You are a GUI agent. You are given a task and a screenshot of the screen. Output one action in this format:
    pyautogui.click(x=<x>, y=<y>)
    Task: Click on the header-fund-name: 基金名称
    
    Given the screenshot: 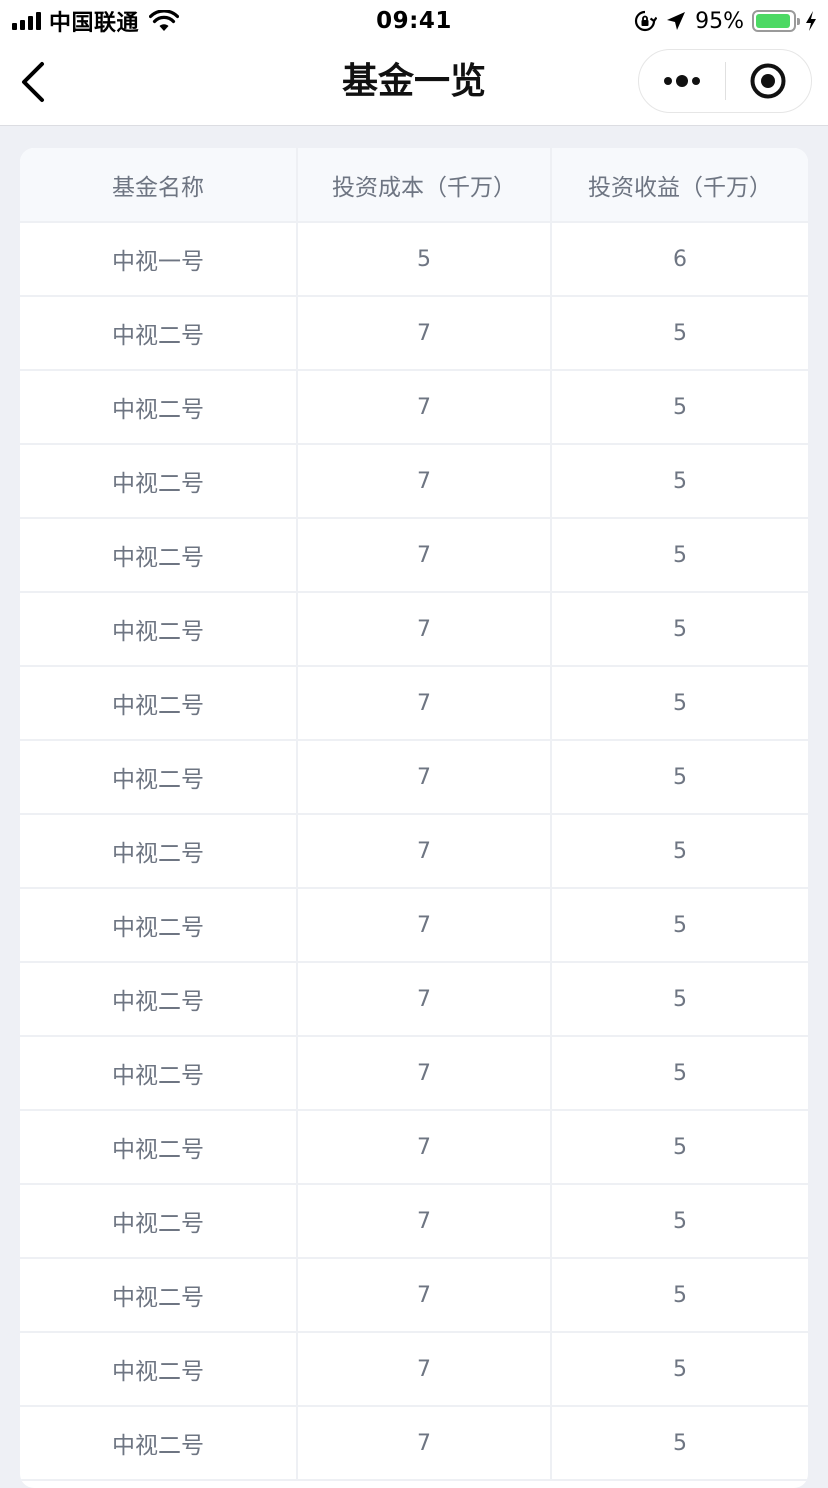 What is the action you would take?
    pyautogui.click(x=159, y=185)
    